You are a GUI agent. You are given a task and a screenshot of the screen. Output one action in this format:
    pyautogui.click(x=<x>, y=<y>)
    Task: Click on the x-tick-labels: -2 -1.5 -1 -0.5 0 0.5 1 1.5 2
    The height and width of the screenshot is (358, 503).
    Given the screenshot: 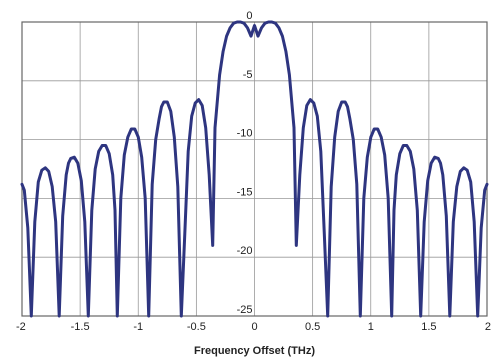 What is the action you would take?
    pyautogui.click(x=253, y=327)
    